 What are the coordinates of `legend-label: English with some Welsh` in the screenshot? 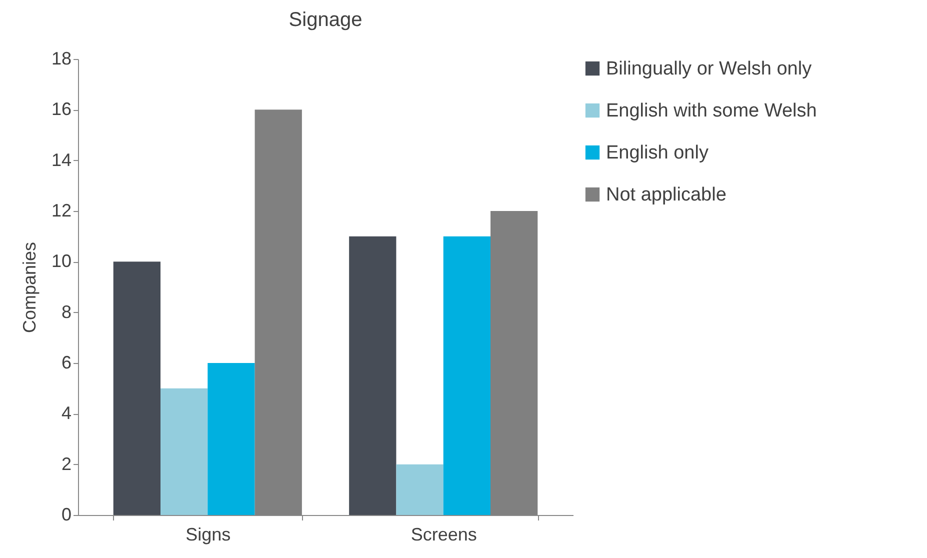 It's located at (711, 111).